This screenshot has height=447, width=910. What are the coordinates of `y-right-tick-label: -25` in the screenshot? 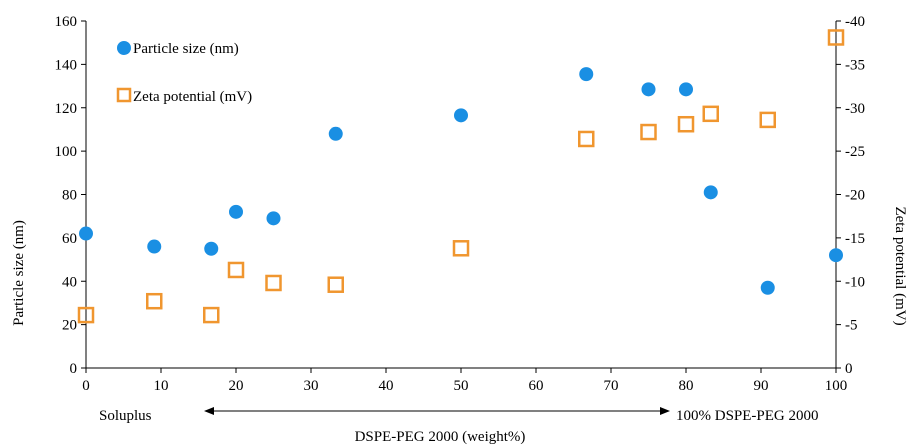 It's located at (855, 152).